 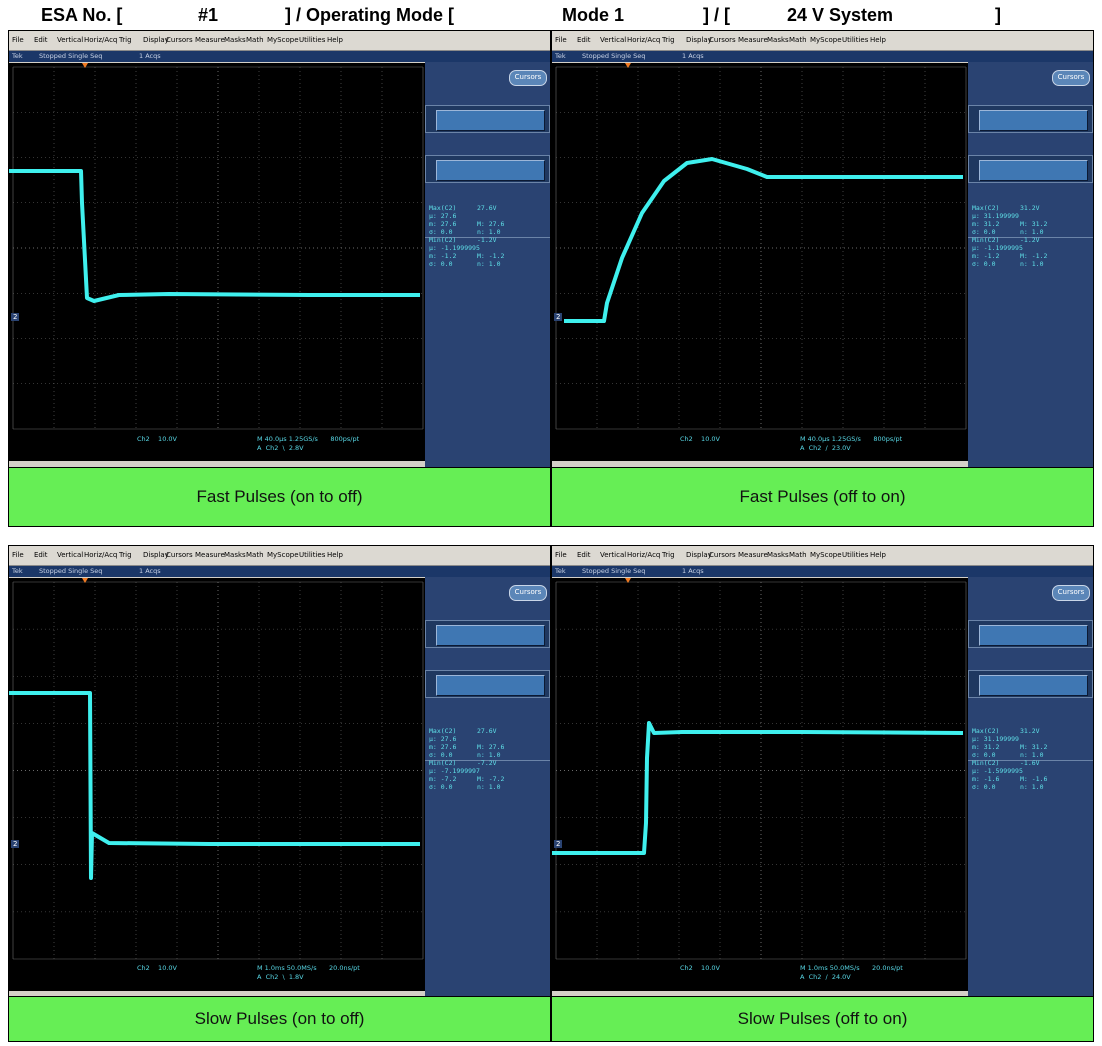 What do you see at coordinates (82, 15) in the screenshot?
I see `esa-label: ESA No. [` at bounding box center [82, 15].